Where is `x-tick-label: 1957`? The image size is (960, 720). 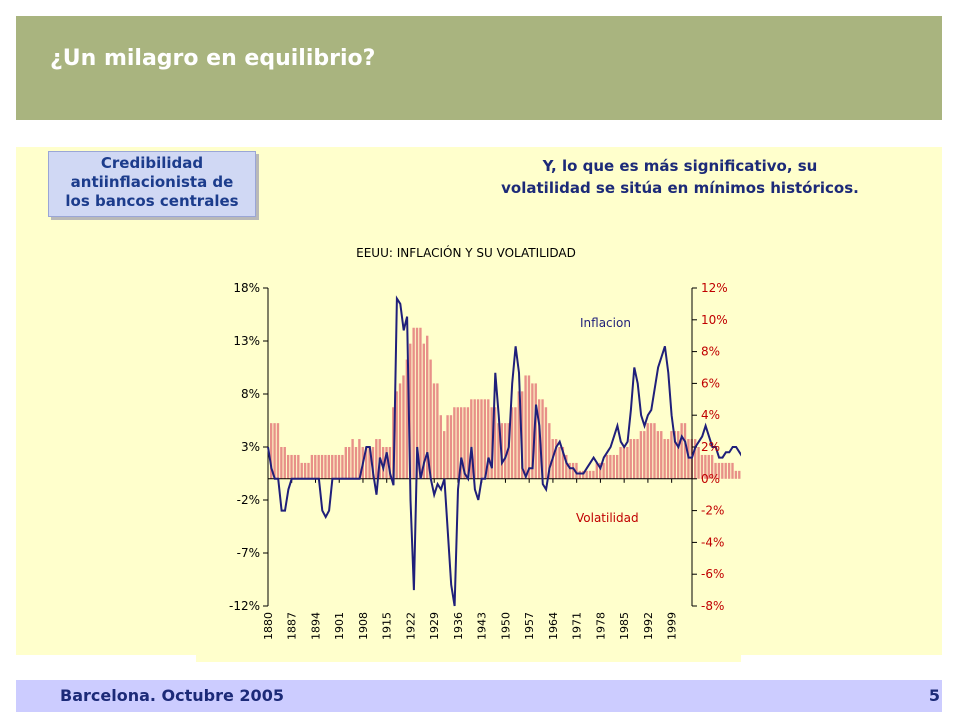
x-tick-label: 1957 is located at coordinates (529, 626).